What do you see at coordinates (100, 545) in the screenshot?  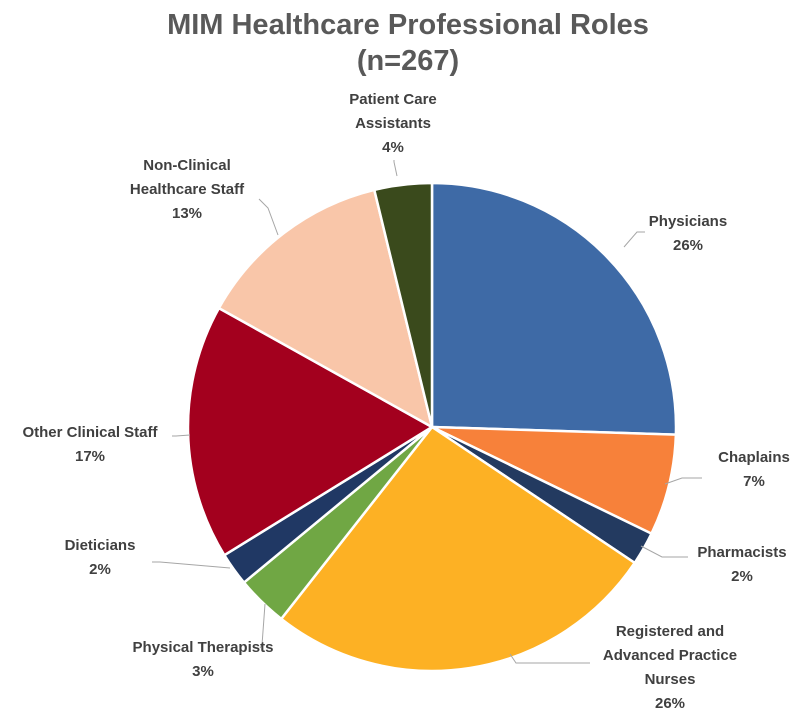 I see `slice-name-label: Dieticians` at bounding box center [100, 545].